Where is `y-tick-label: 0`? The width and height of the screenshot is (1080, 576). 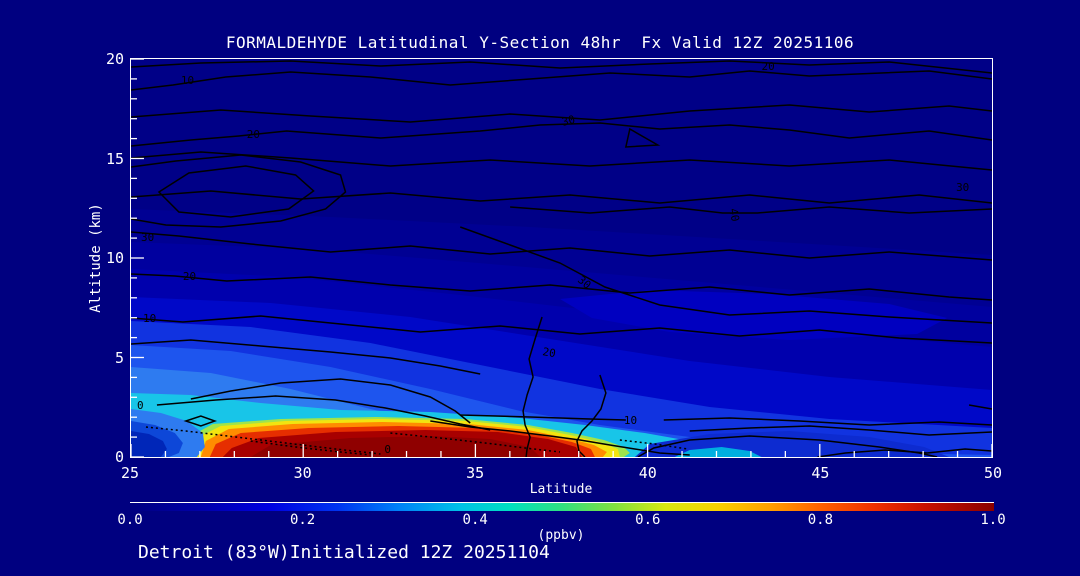
y-tick-label: 0 is located at coordinates (119, 457).